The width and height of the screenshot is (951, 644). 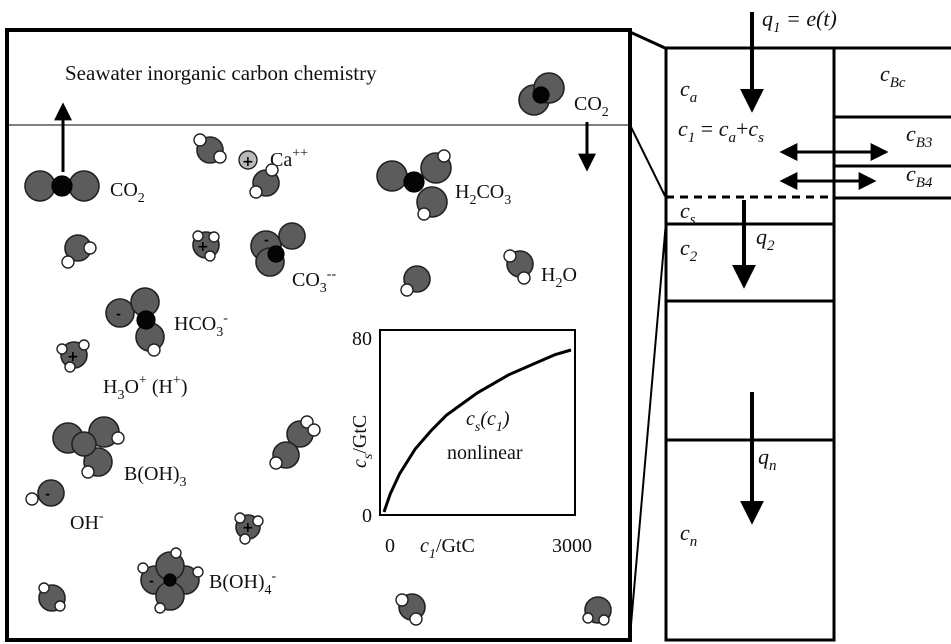 What do you see at coordinates (919, 136) in the screenshot?
I see `cb3-biosphere-label: cB3` at bounding box center [919, 136].